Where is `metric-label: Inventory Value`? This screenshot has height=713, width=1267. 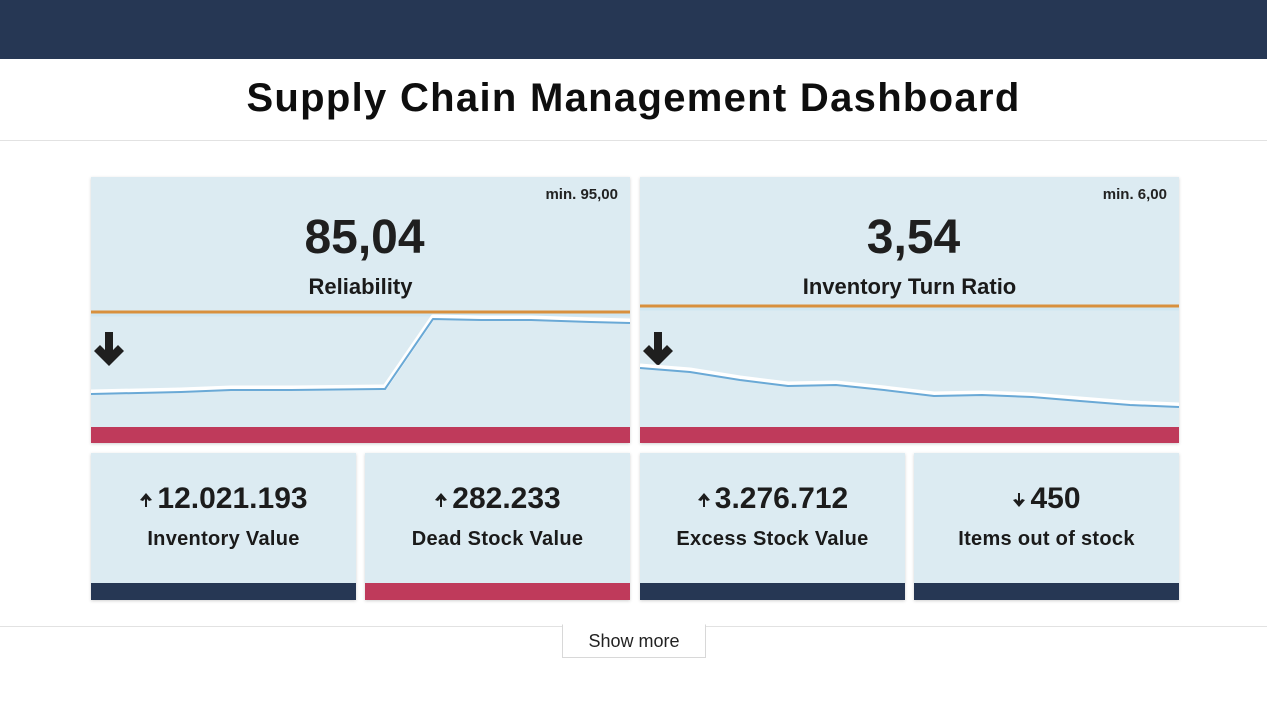
metric-label: Inventory Value is located at coordinates (223, 539).